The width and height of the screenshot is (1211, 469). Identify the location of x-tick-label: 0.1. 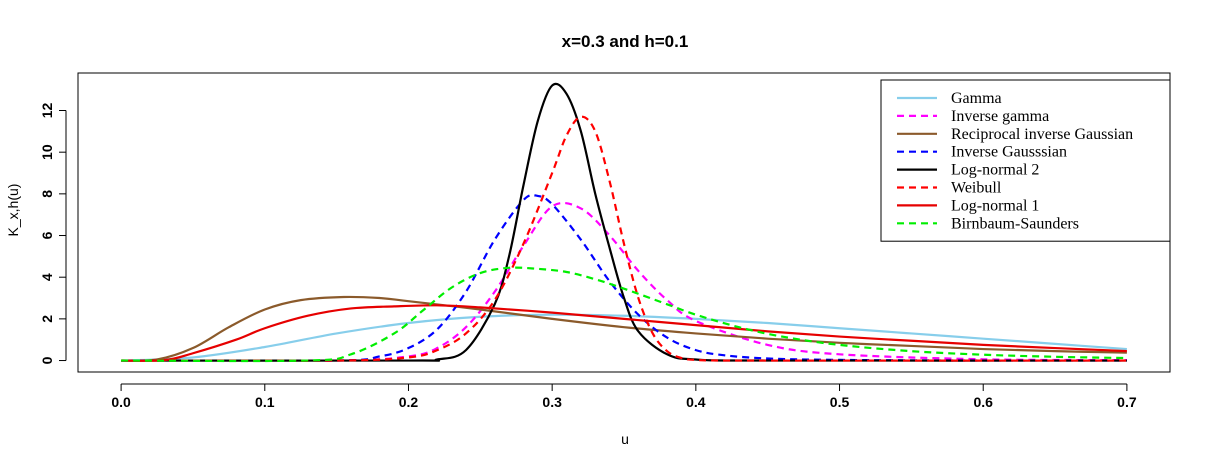
(265, 402).